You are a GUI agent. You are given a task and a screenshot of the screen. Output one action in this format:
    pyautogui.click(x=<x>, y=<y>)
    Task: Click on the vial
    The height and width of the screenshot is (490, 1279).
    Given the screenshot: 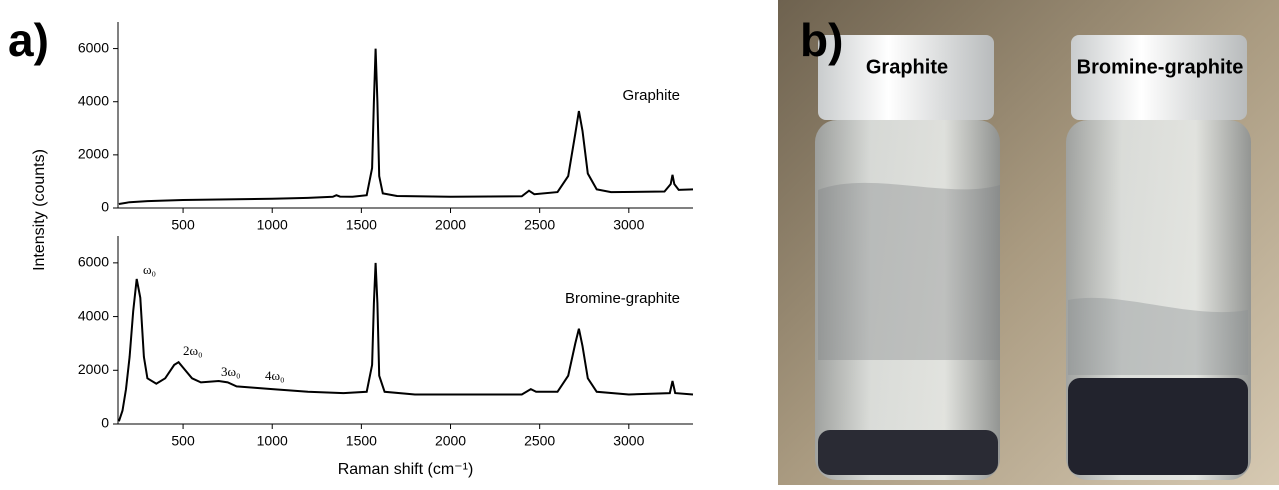 What is the action you would take?
    pyautogui.click(x=907, y=300)
    